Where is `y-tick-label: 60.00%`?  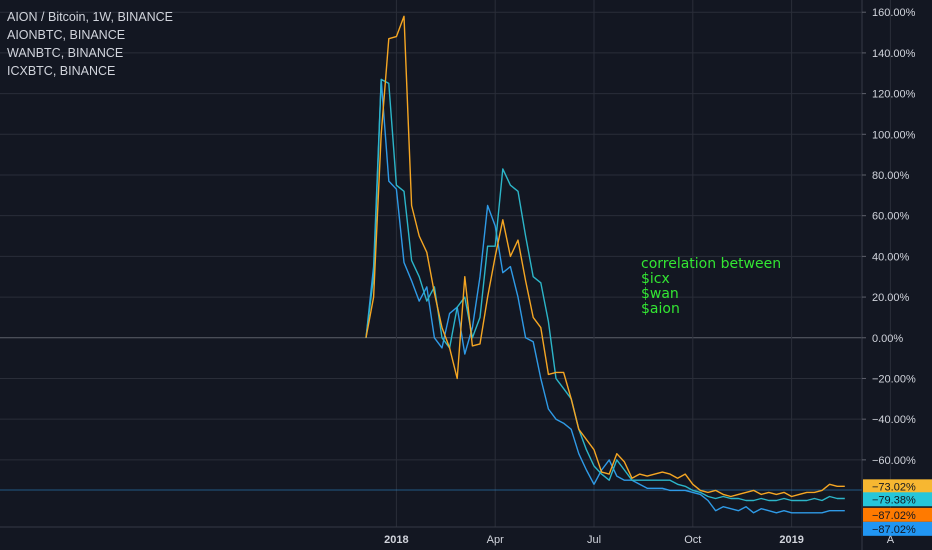 y-tick-label: 60.00% is located at coordinates (891, 217).